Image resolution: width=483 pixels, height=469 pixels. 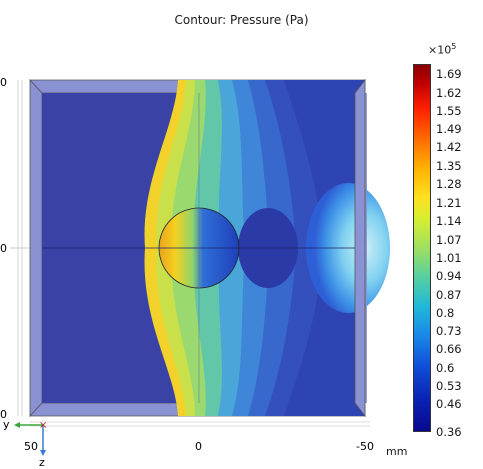 I want to click on bottom-tick-center: 0, so click(x=198, y=446).